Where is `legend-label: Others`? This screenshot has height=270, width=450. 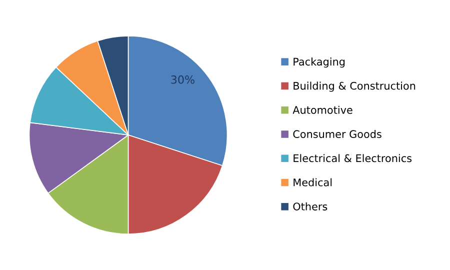 legend-label: Others is located at coordinates (310, 206).